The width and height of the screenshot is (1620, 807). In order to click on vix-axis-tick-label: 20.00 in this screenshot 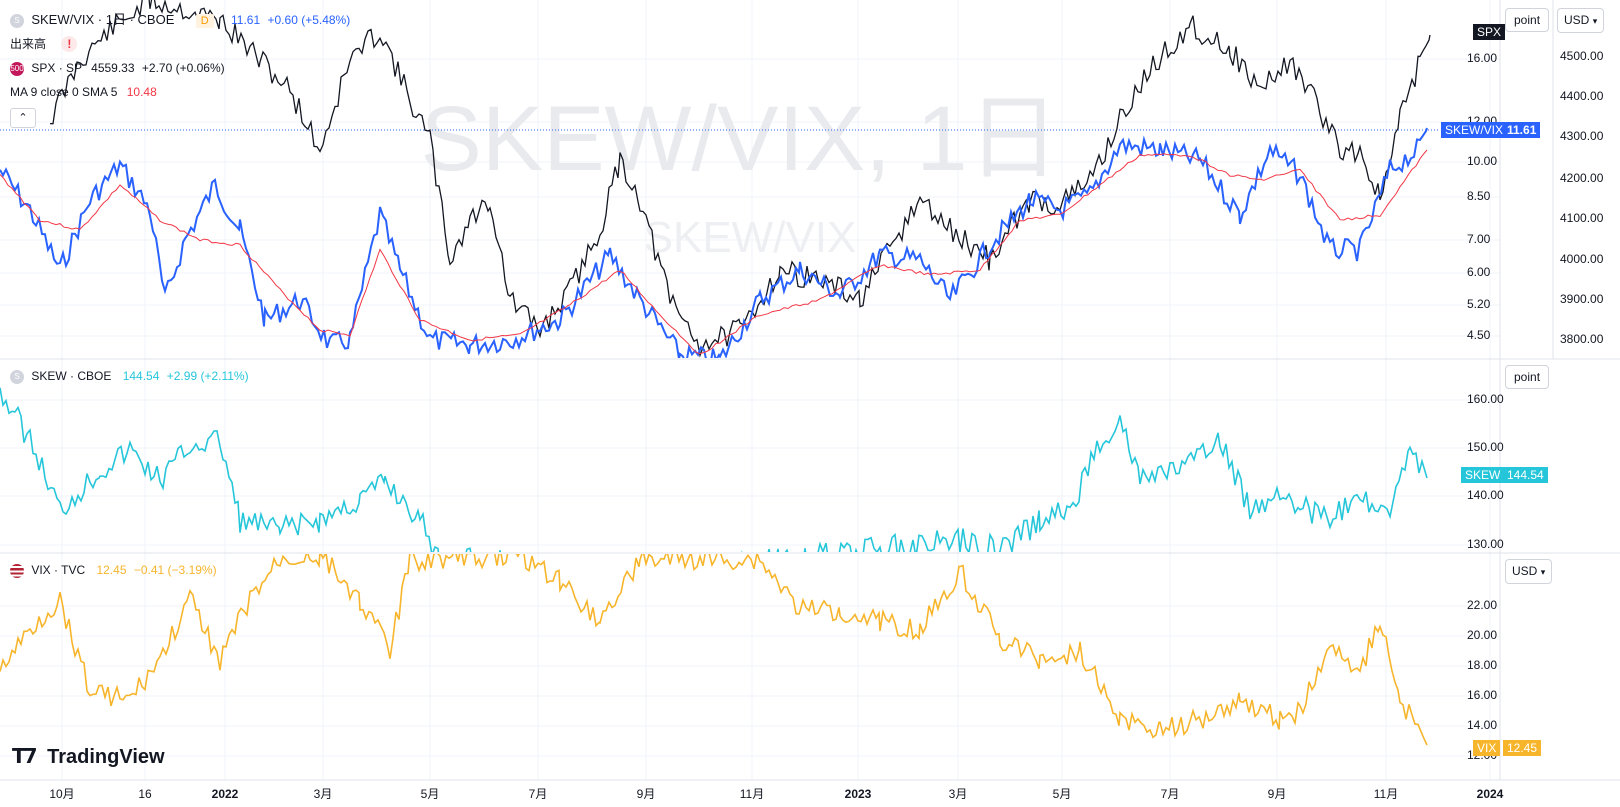, I will do `click(1482, 635)`.